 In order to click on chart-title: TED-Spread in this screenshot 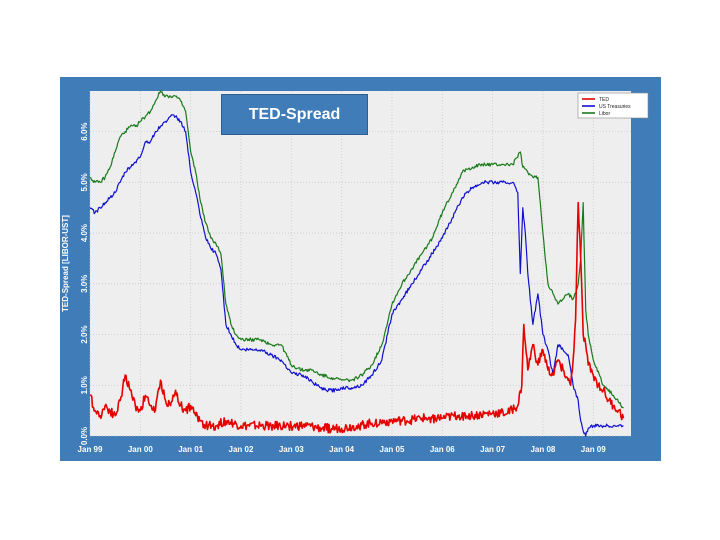, I will do `click(294, 114)`.